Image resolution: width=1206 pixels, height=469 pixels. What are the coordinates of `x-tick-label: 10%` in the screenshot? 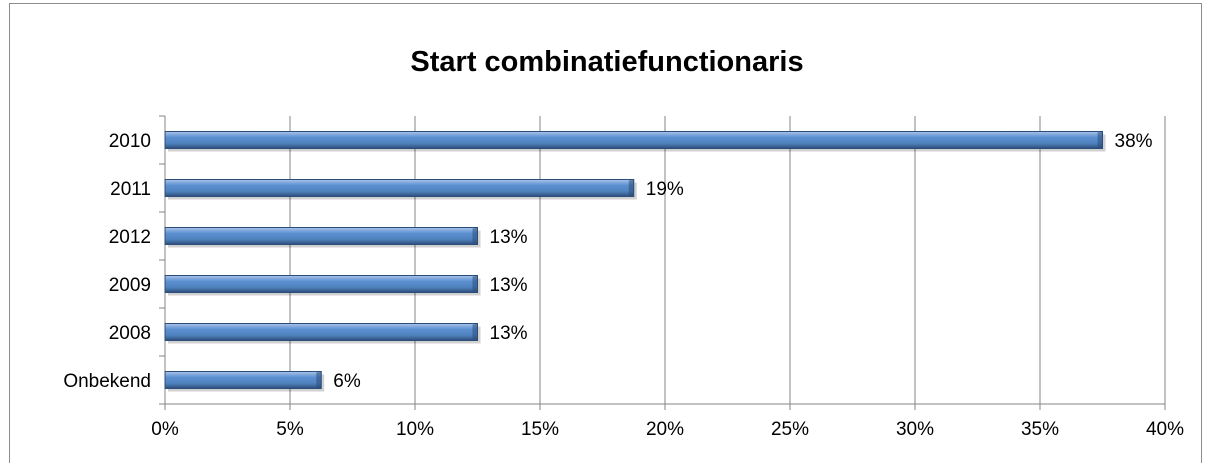 It's located at (415, 429).